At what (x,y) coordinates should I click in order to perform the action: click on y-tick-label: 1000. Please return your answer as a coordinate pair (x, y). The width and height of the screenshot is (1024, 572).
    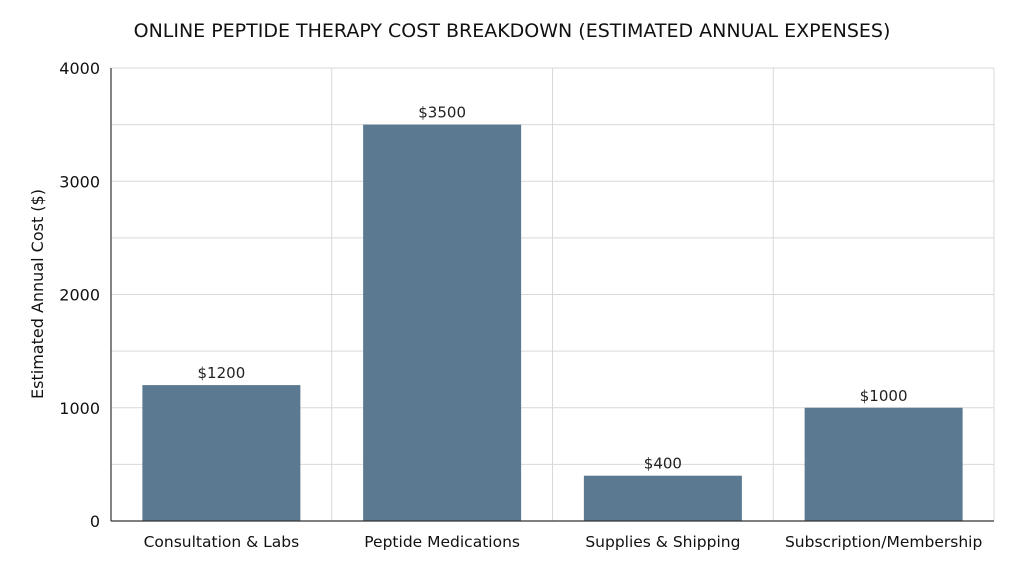
    Looking at the image, I should click on (79, 408).